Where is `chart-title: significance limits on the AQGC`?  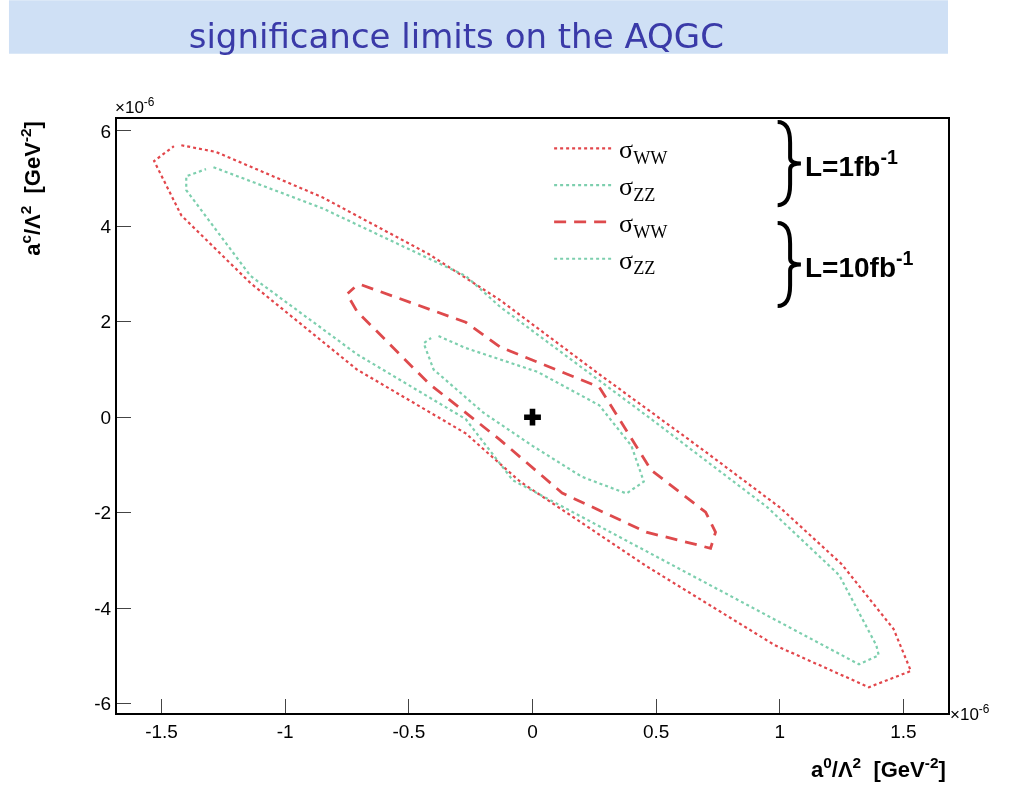
chart-title: significance limits on the AQGC is located at coordinates (456, 35).